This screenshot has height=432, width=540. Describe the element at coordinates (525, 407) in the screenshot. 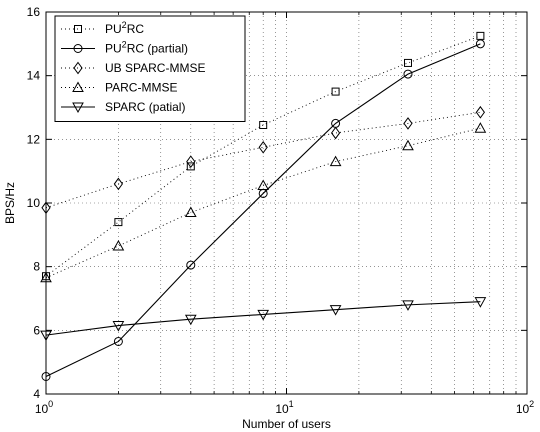

I see `x-tick-label: 10²` at that location.